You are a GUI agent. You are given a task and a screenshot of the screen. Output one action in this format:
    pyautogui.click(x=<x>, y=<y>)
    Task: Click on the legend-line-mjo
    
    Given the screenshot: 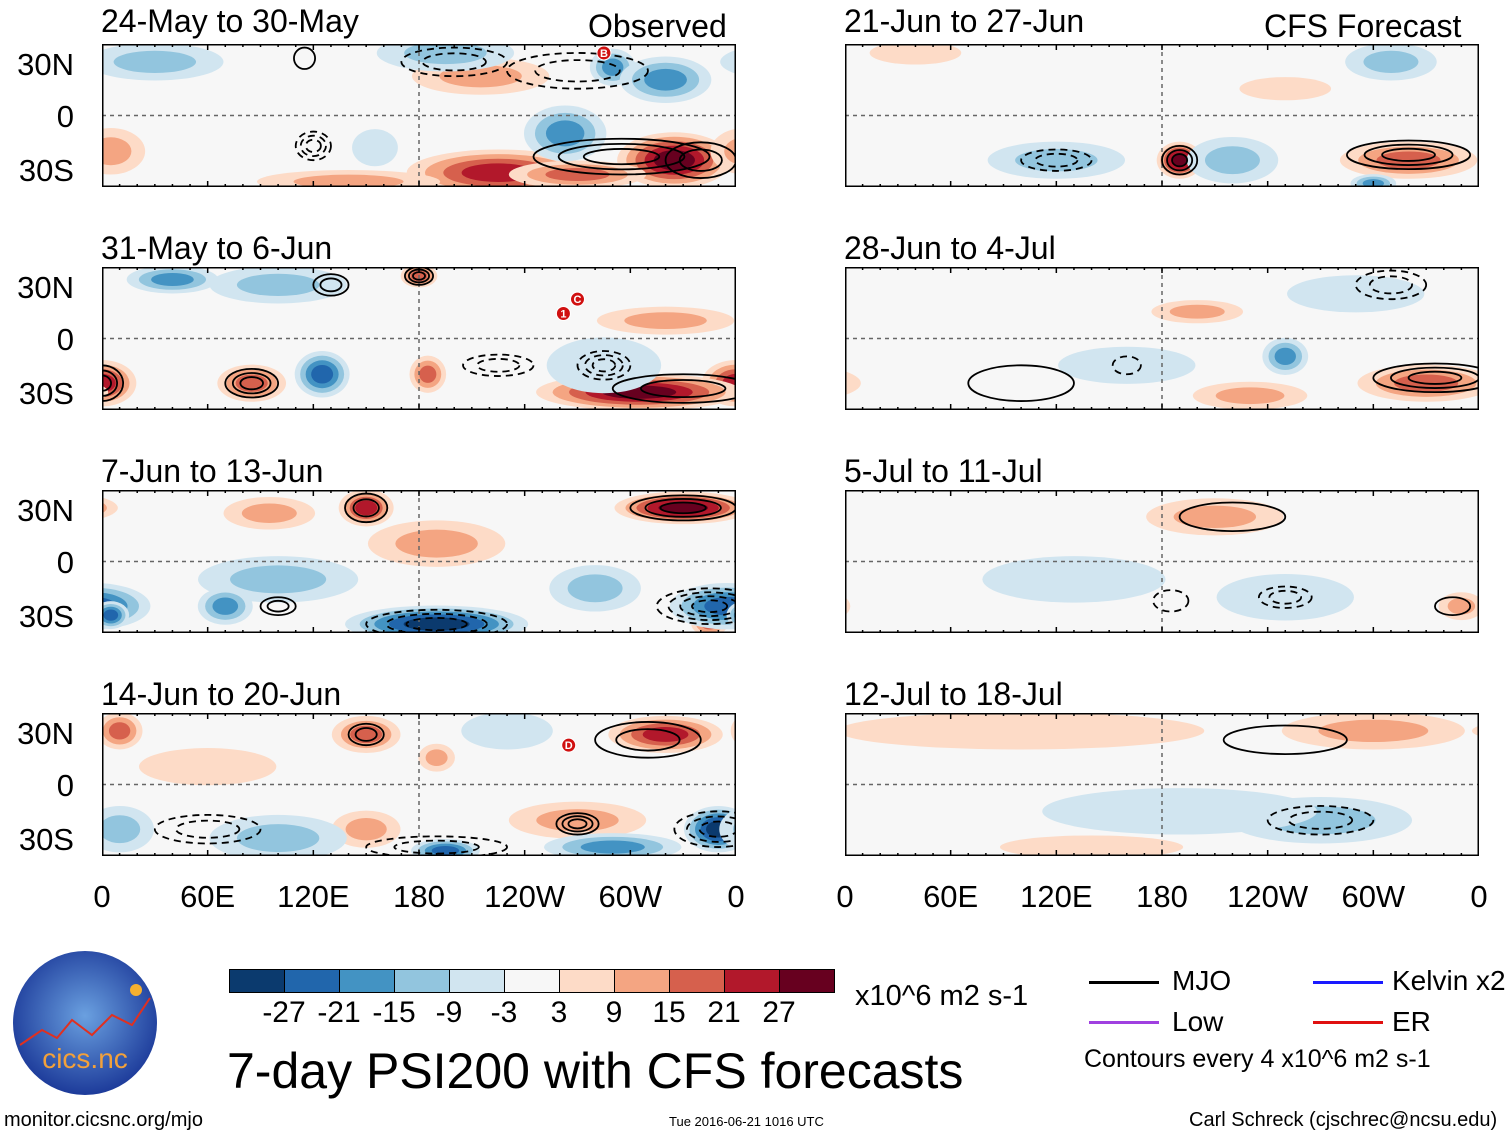 What is the action you would take?
    pyautogui.click(x=1124, y=982)
    